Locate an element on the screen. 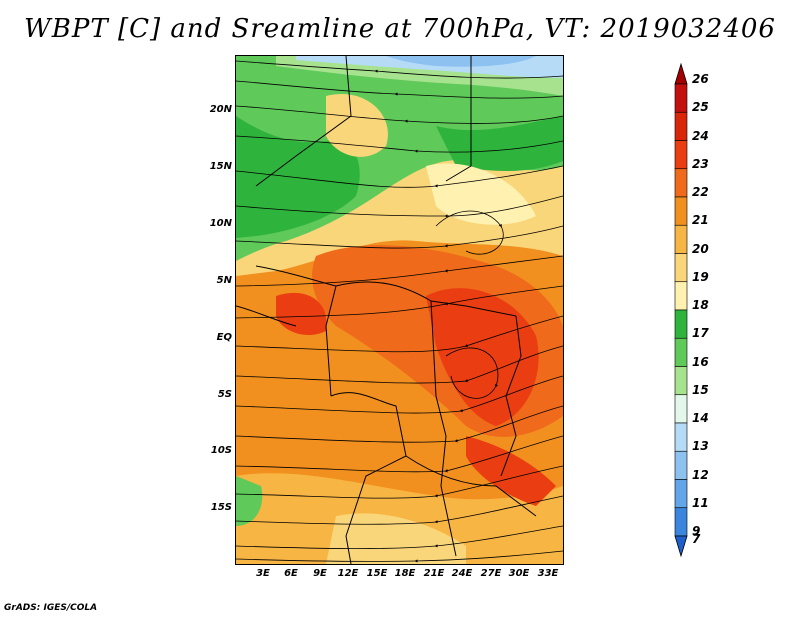 The width and height of the screenshot is (800, 618). colorbar-label: 18 is located at coordinates (700, 305).